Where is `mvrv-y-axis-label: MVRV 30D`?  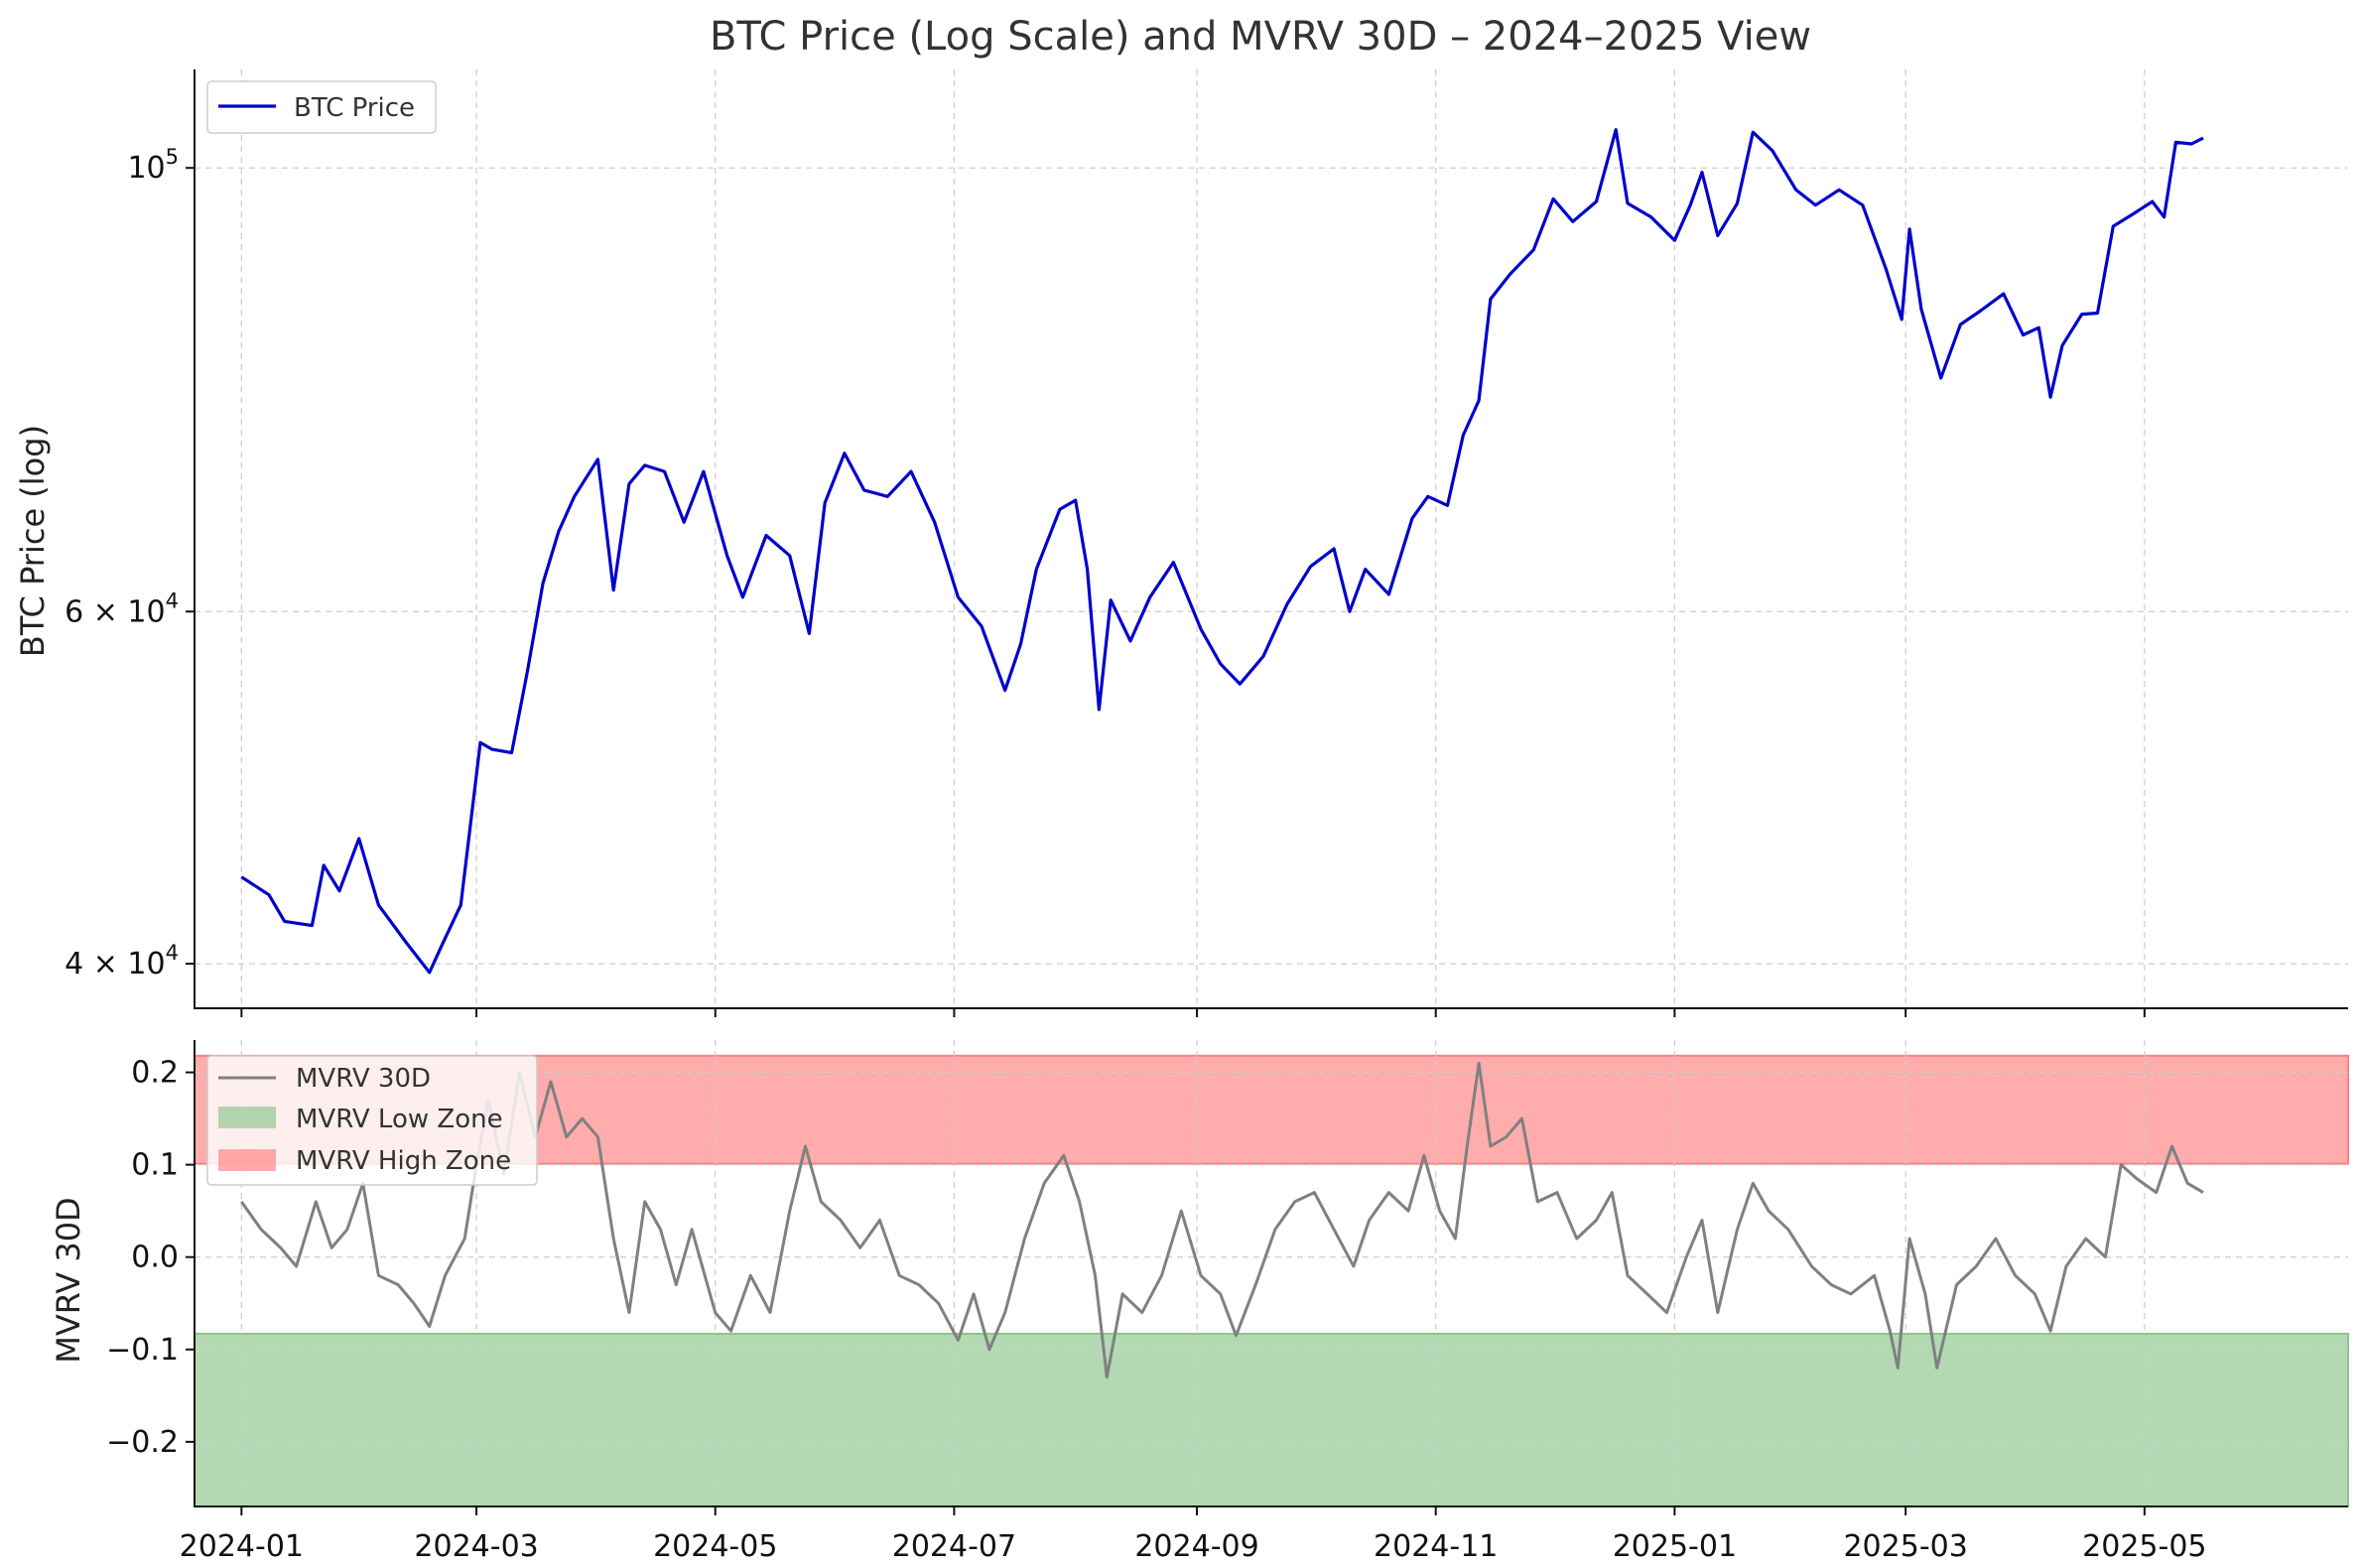 mvrv-y-axis-label: MVRV 30D is located at coordinates (68, 1280).